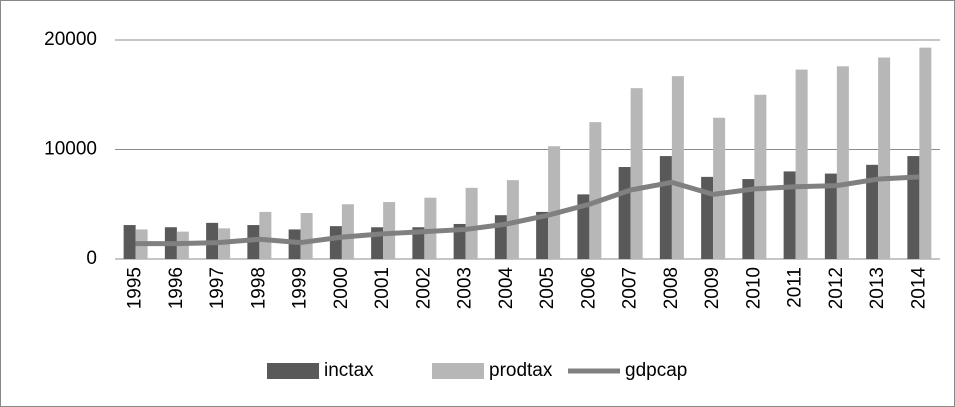  I want to click on x-tick-label: 1999, so click(300, 288).